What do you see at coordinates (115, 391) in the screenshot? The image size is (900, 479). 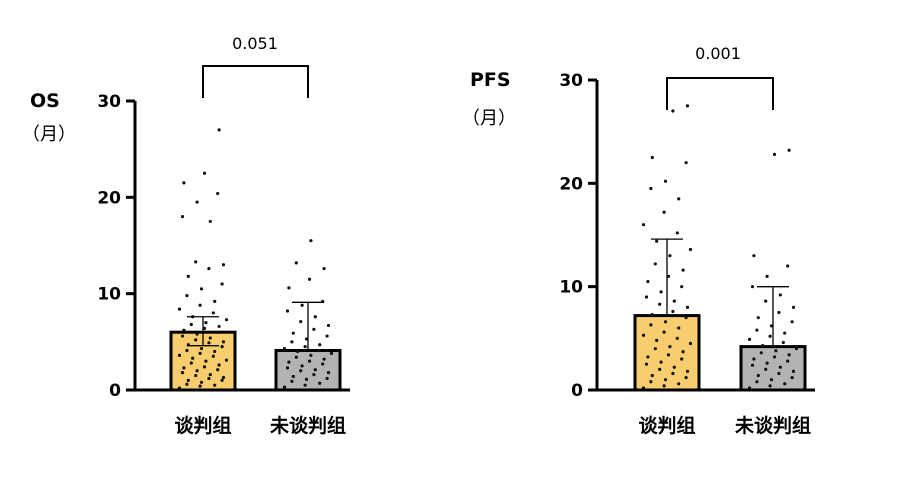 I see `os-y-tick-label: 0` at bounding box center [115, 391].